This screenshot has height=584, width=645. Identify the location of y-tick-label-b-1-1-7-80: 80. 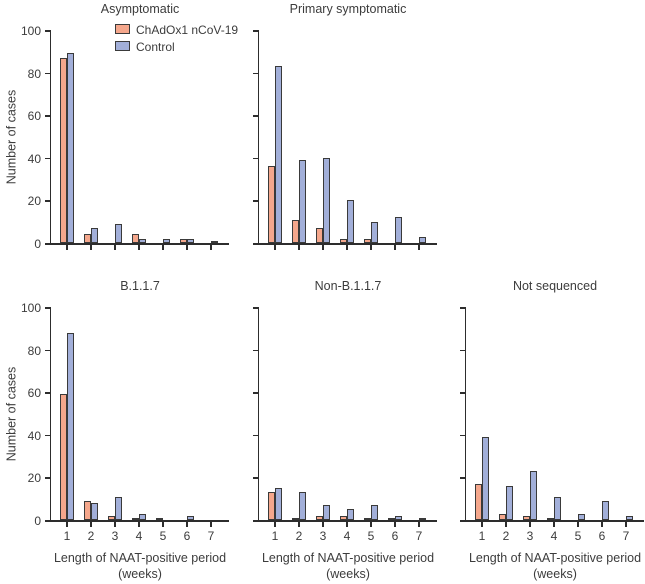
(34, 350).